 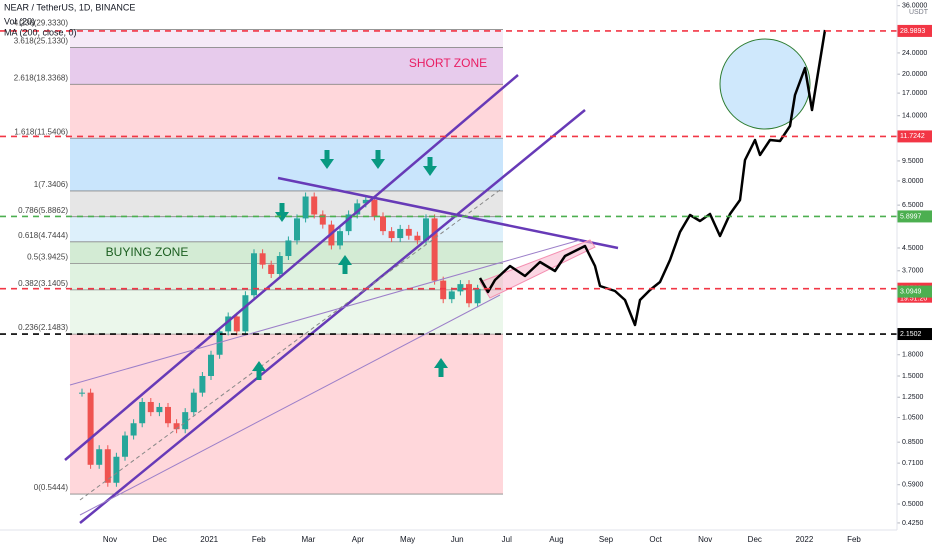 What do you see at coordinates (358, 539) in the screenshot?
I see `x-tick-label: Apr` at bounding box center [358, 539].